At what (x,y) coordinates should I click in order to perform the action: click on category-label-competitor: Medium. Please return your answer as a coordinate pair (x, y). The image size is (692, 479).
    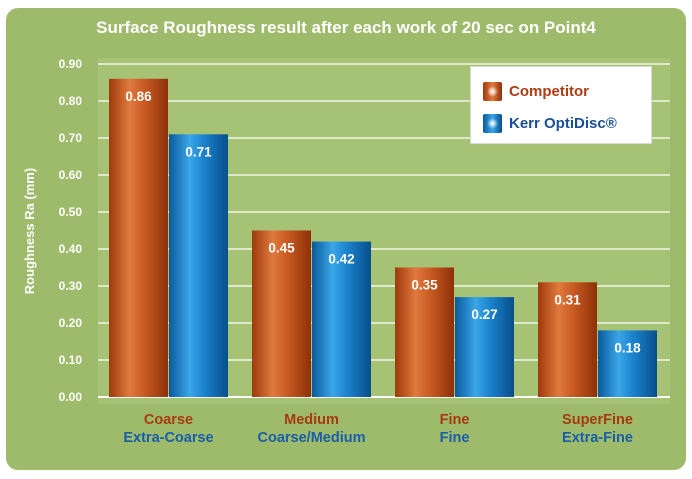
    Looking at the image, I should click on (311, 420).